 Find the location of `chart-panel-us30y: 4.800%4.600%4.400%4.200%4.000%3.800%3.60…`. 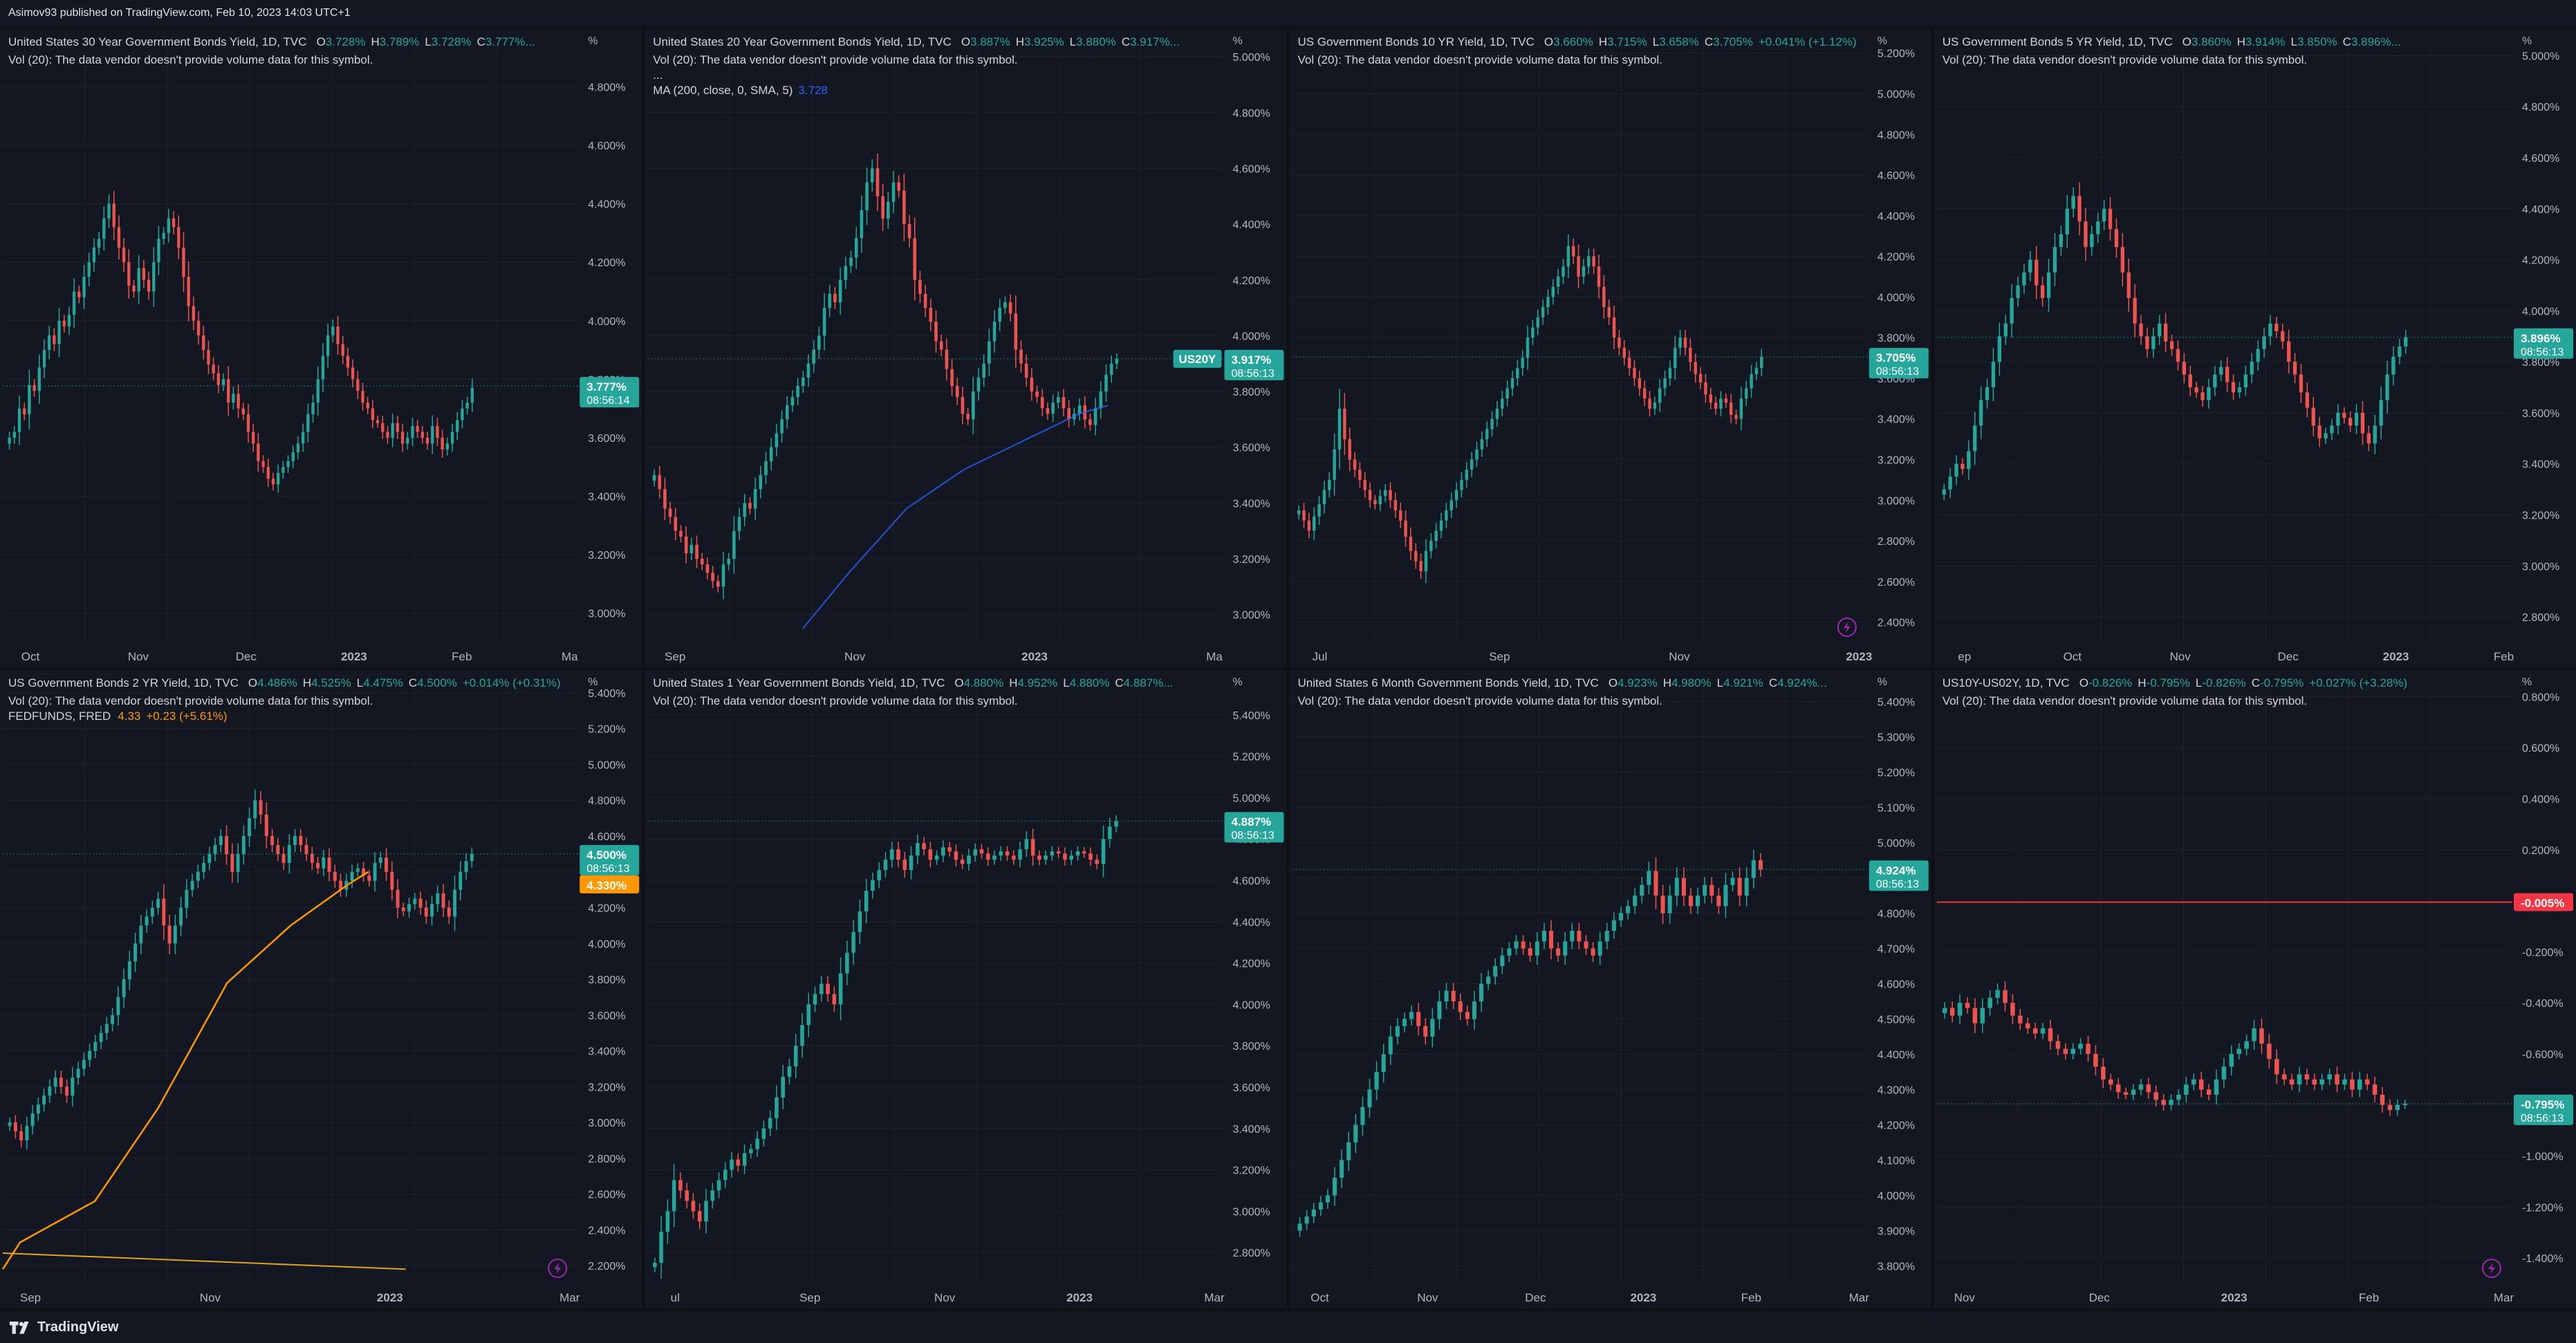

chart-panel-us30y: 4.800%4.600%4.400%4.200%4.000%3.800%3.60… is located at coordinates (321, 348).